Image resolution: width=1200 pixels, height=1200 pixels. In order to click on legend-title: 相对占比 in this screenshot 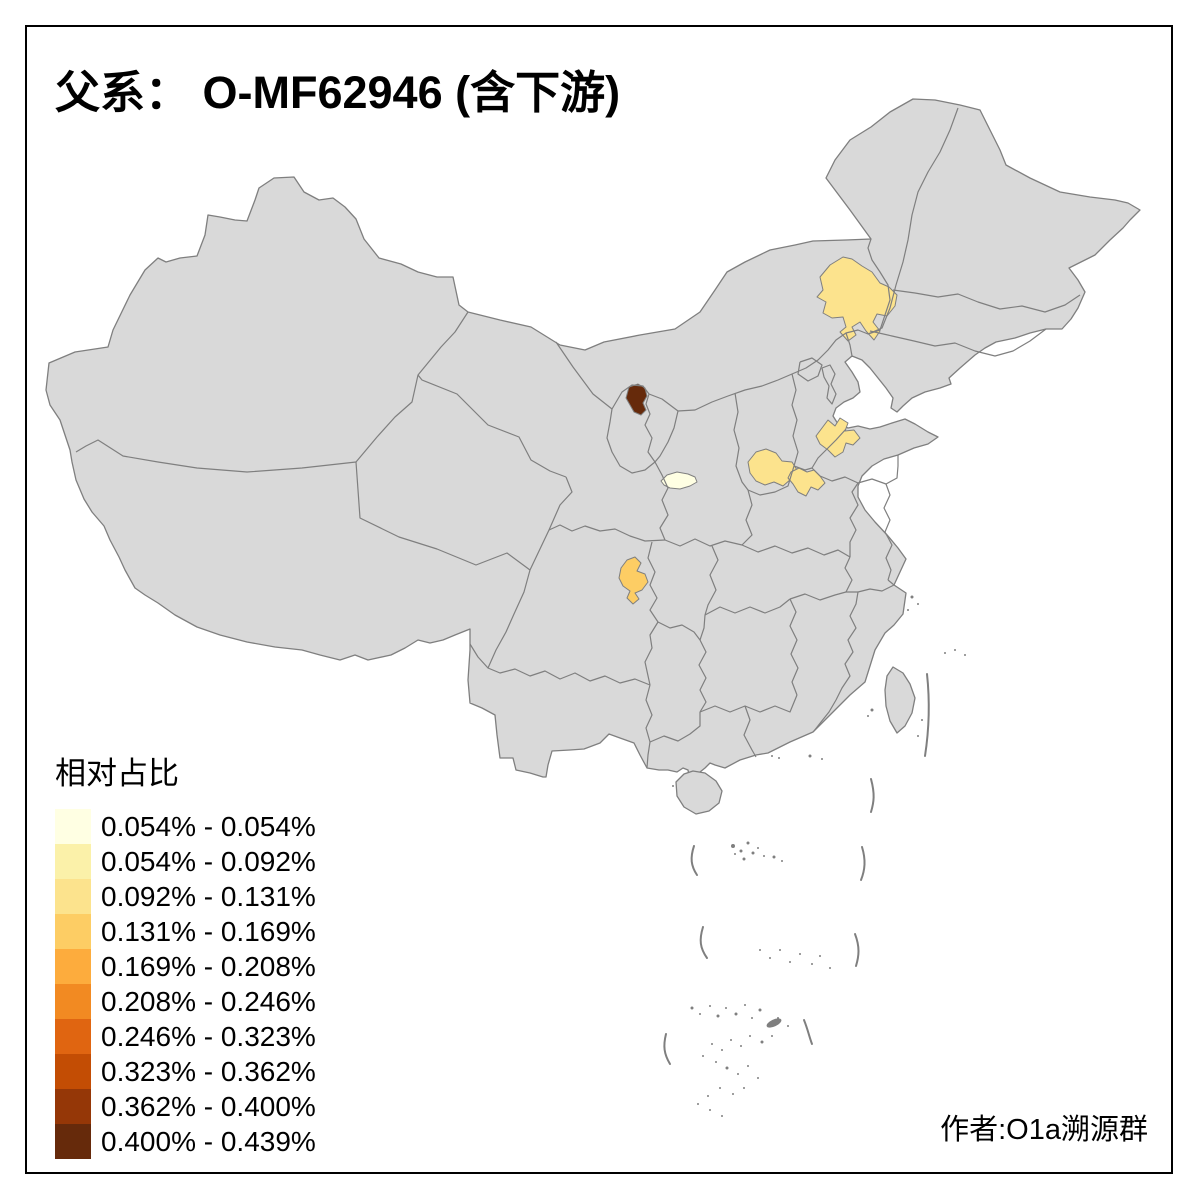, I will do `click(117, 773)`.